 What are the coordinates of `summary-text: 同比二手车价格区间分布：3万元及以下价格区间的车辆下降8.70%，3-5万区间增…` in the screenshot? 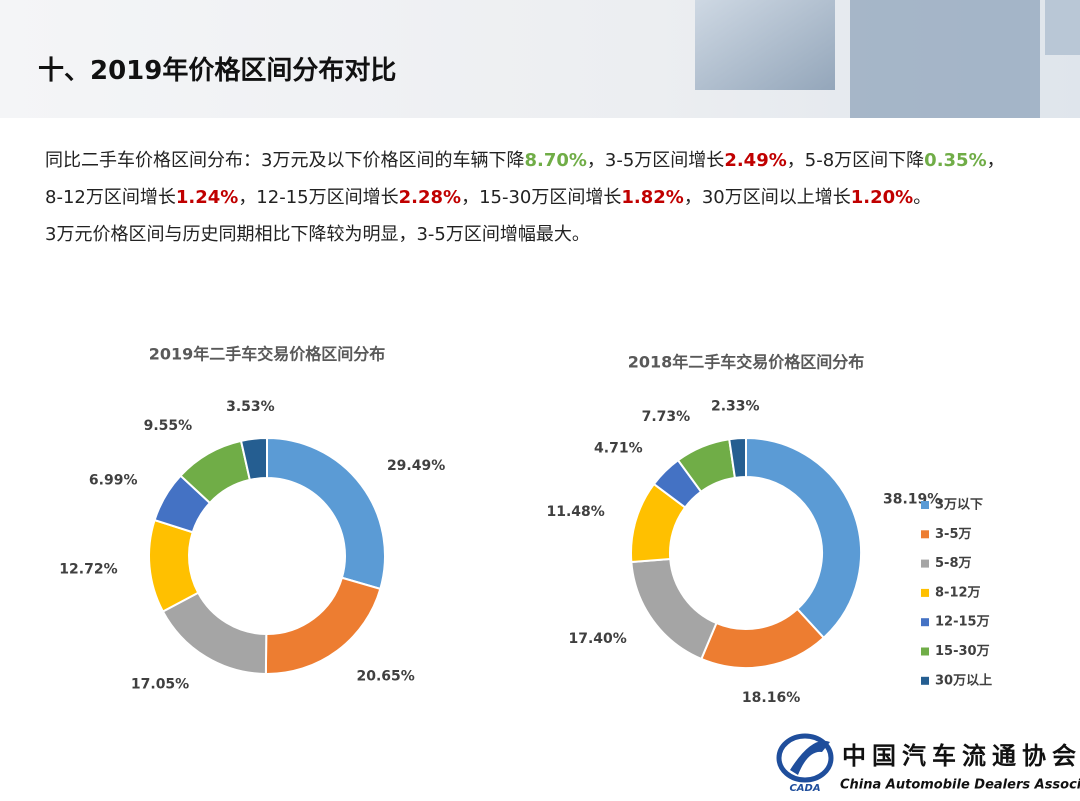 It's located at (532, 197).